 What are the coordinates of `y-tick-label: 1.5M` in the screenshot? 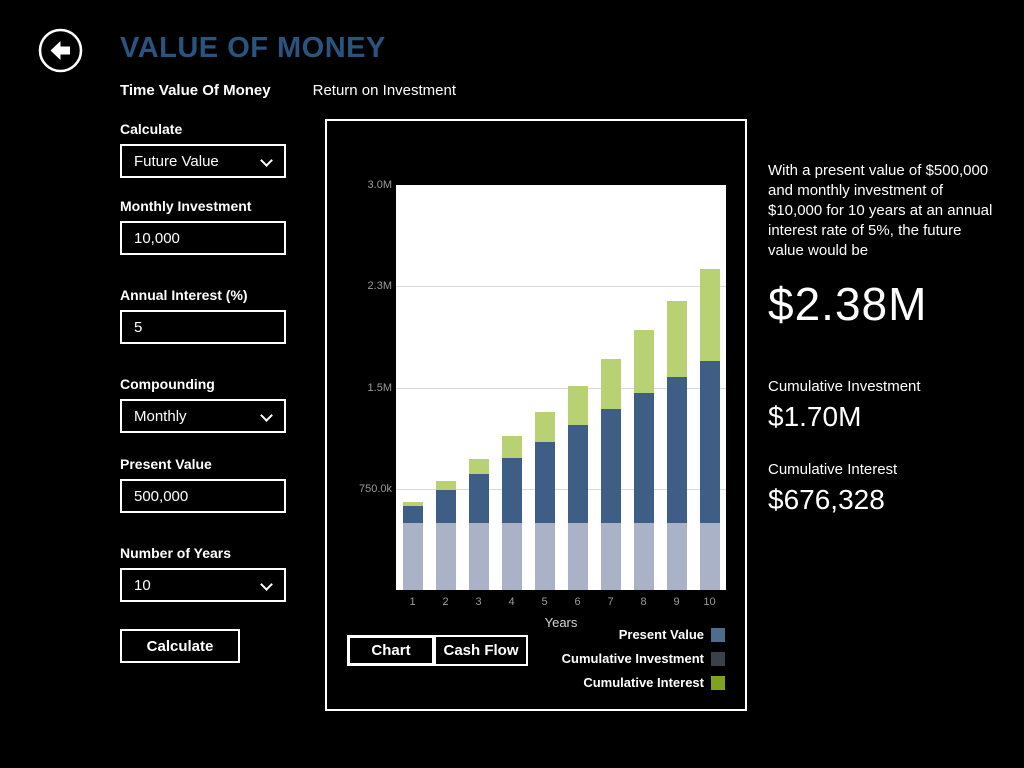 It's located at (379, 387).